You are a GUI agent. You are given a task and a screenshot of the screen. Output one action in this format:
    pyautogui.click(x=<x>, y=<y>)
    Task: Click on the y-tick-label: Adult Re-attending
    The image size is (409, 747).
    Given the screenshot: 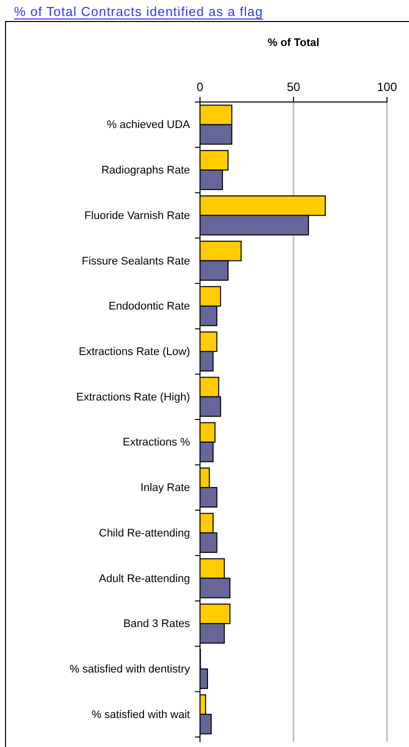 What is the action you would take?
    pyautogui.click(x=144, y=578)
    